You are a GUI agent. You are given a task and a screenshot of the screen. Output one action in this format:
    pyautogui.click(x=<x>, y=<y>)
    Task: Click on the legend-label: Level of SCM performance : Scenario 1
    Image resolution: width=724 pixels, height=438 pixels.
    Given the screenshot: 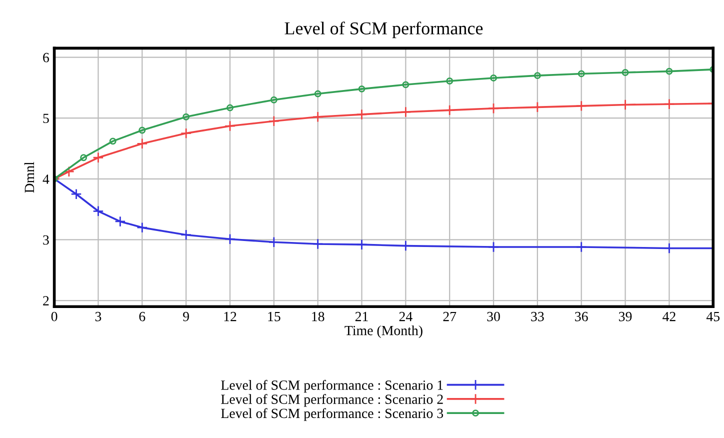 What is the action you would take?
    pyautogui.click(x=332, y=386)
    